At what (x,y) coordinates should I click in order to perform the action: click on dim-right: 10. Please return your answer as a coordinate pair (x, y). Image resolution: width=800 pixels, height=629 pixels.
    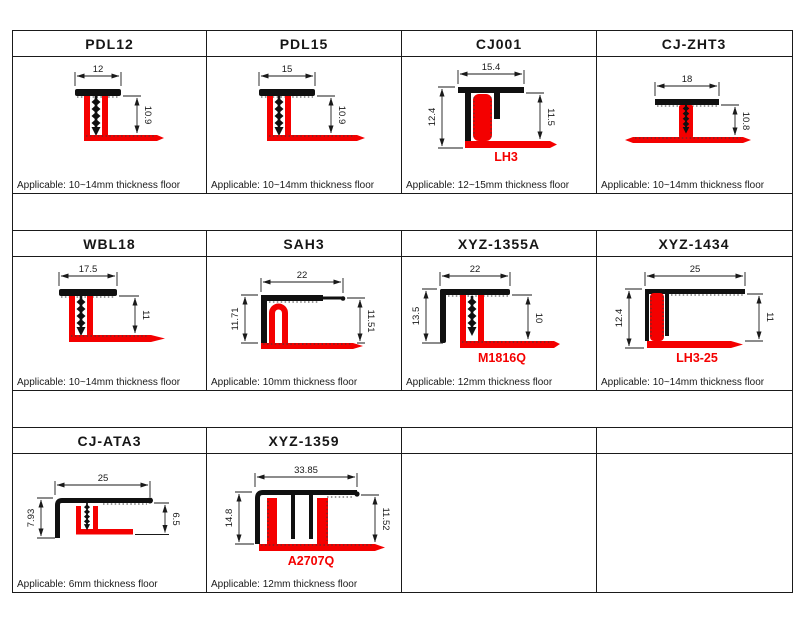
    Looking at the image, I should click on (538, 318).